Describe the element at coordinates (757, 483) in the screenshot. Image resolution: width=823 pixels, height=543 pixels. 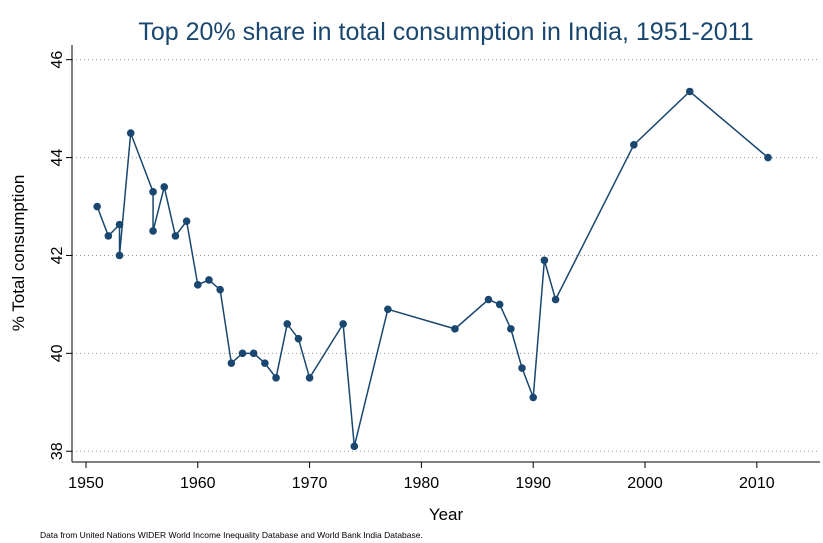
I see `x-tick-label: 2010` at that location.